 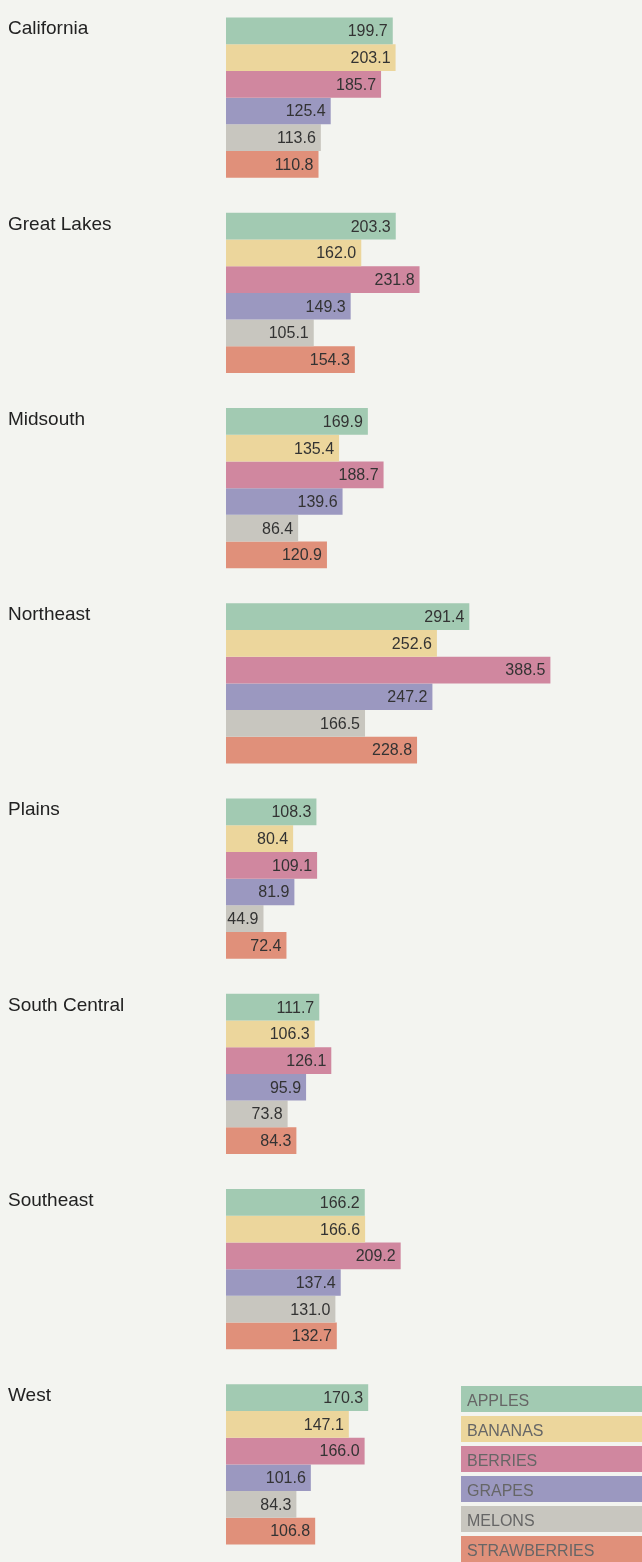 I want to click on data-label: 147.1, so click(x=323, y=1424).